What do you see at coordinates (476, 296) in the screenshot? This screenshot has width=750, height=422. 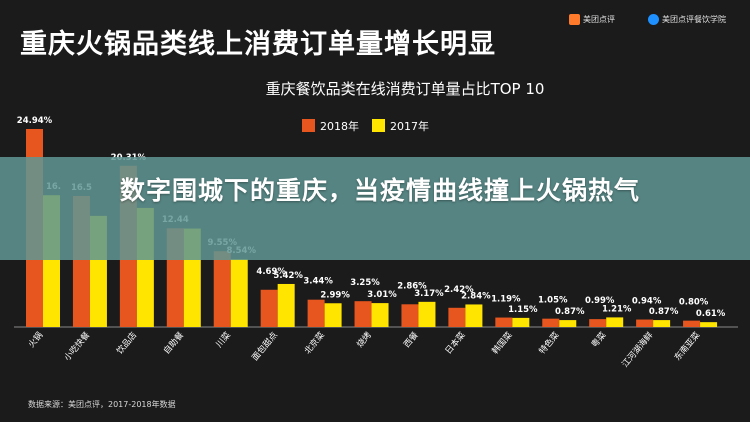 I see `data-label-2017: 2.84%` at bounding box center [476, 296].